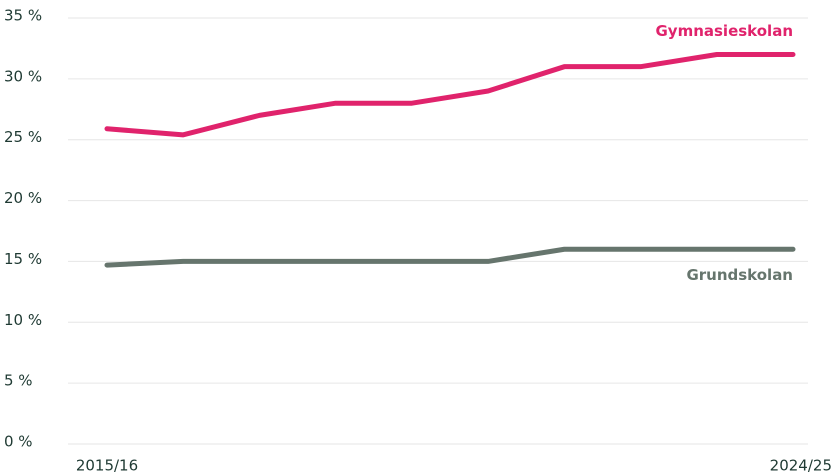  I want to click on y-tick-label: 30 %, so click(23, 76).